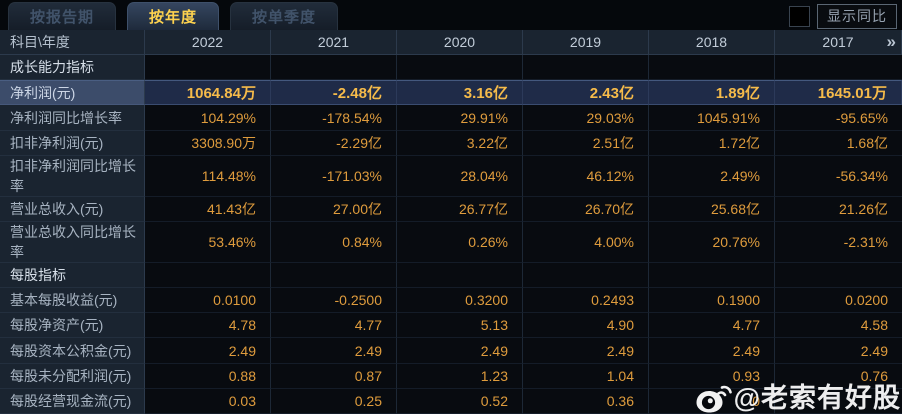  Describe the element at coordinates (460, 176) in the screenshot. I see `cell-value: 28.04%` at that location.